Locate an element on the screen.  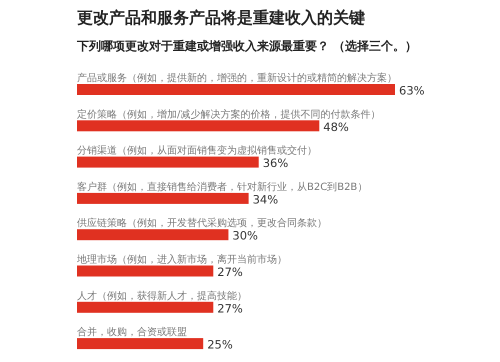
y-tick-label: 客户群（例如，直接销售给消费者，针对新行业，从B2C到B2B） is located at coordinates (222, 186).